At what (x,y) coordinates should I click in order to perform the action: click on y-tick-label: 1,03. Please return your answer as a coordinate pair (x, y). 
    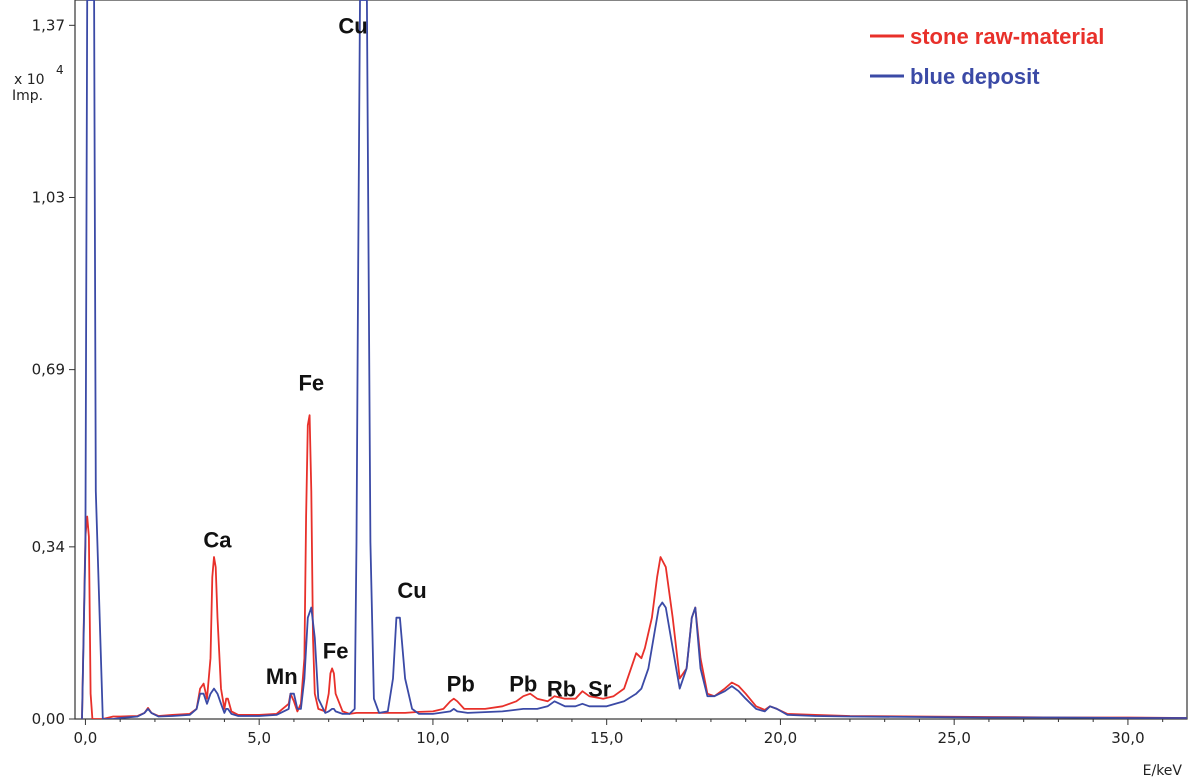
    Looking at the image, I should click on (48, 197).